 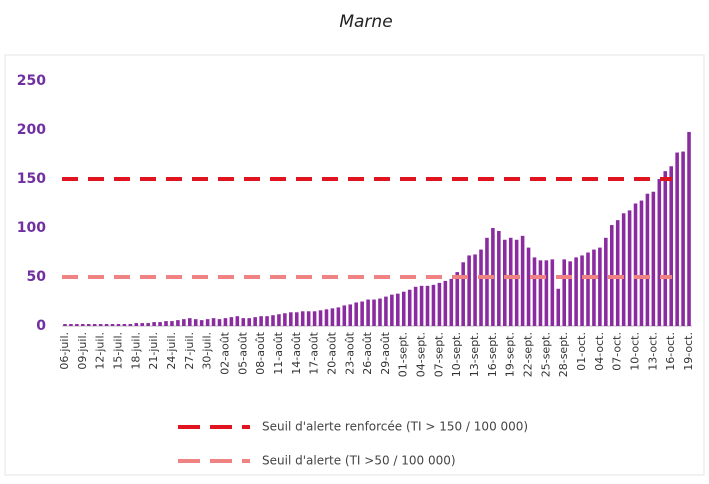 What do you see at coordinates (528, 354) in the screenshot?
I see `x-tick-label: 22-sept.` at bounding box center [528, 354].